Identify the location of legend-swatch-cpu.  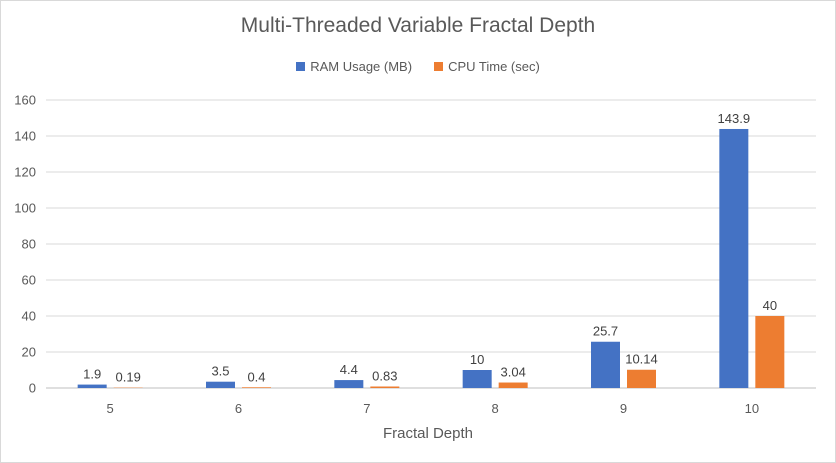
(439, 66).